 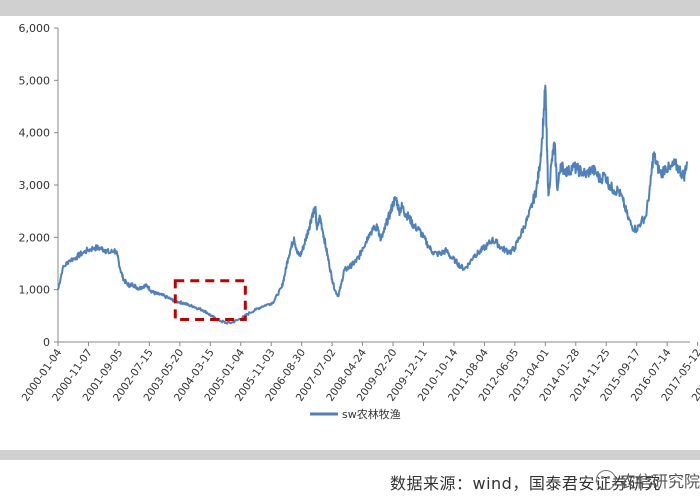 What do you see at coordinates (210, 300) in the screenshot?
I see `highlight-box` at bounding box center [210, 300].